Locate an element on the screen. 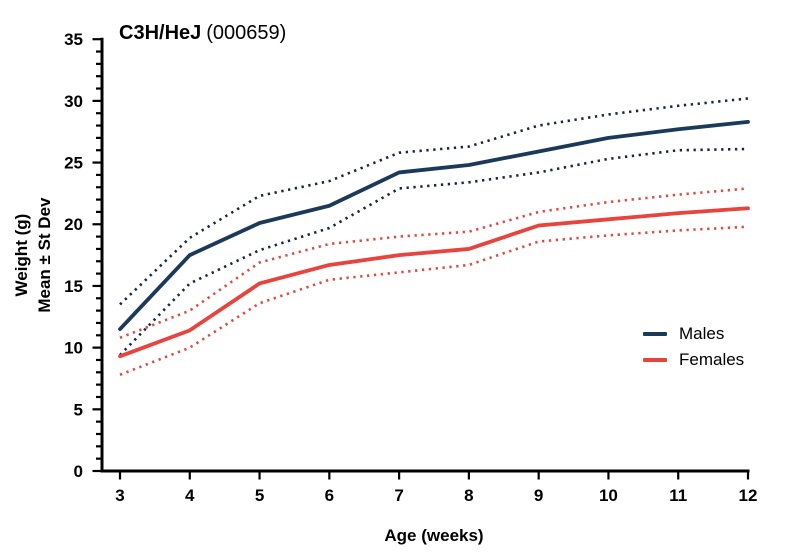 Image resolution: width=800 pixels, height=558 pixels. males-legend-label: Males is located at coordinates (702, 333).